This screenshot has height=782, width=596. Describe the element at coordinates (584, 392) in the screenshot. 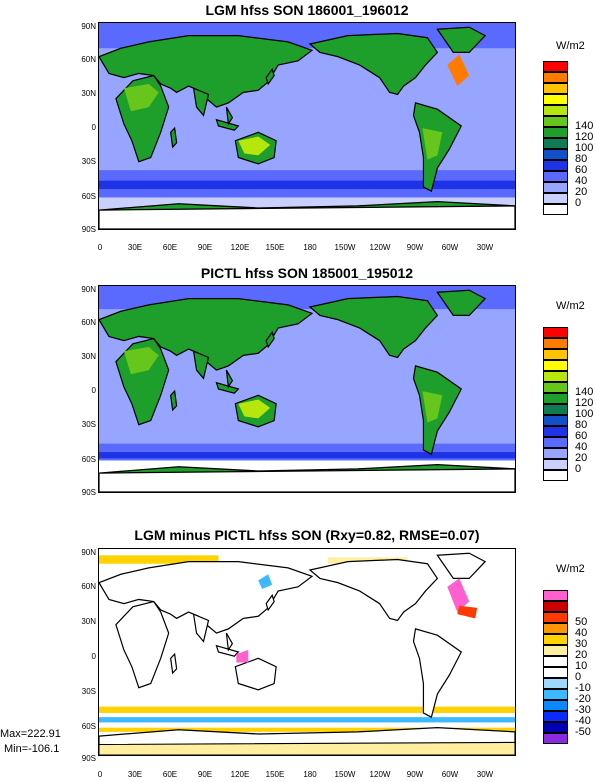

I see `colorbar-label: 140` at that location.